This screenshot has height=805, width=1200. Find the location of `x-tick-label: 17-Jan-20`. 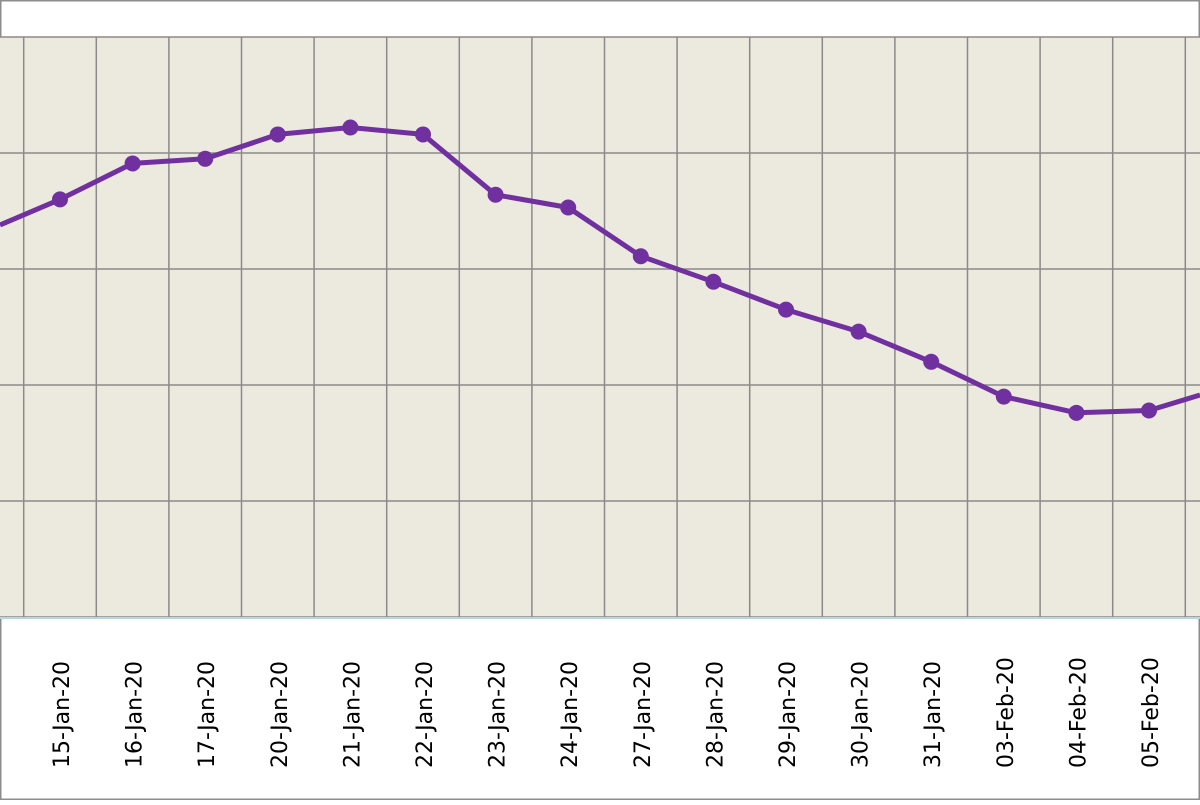

x-tick-label: 17-Jan-20 is located at coordinates (207, 714).